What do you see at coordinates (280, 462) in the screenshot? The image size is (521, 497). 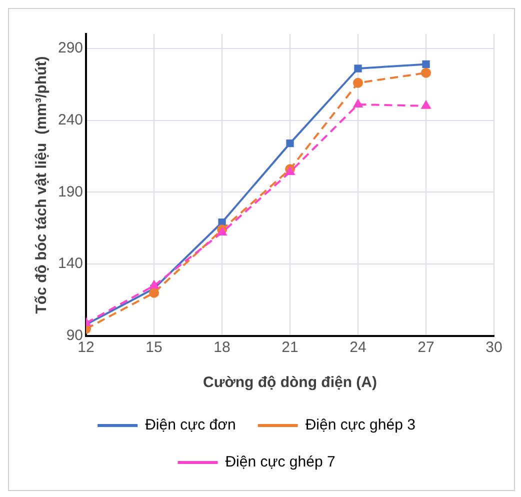 I see `legend-label: Điện cực ghép 7` at bounding box center [280, 462].